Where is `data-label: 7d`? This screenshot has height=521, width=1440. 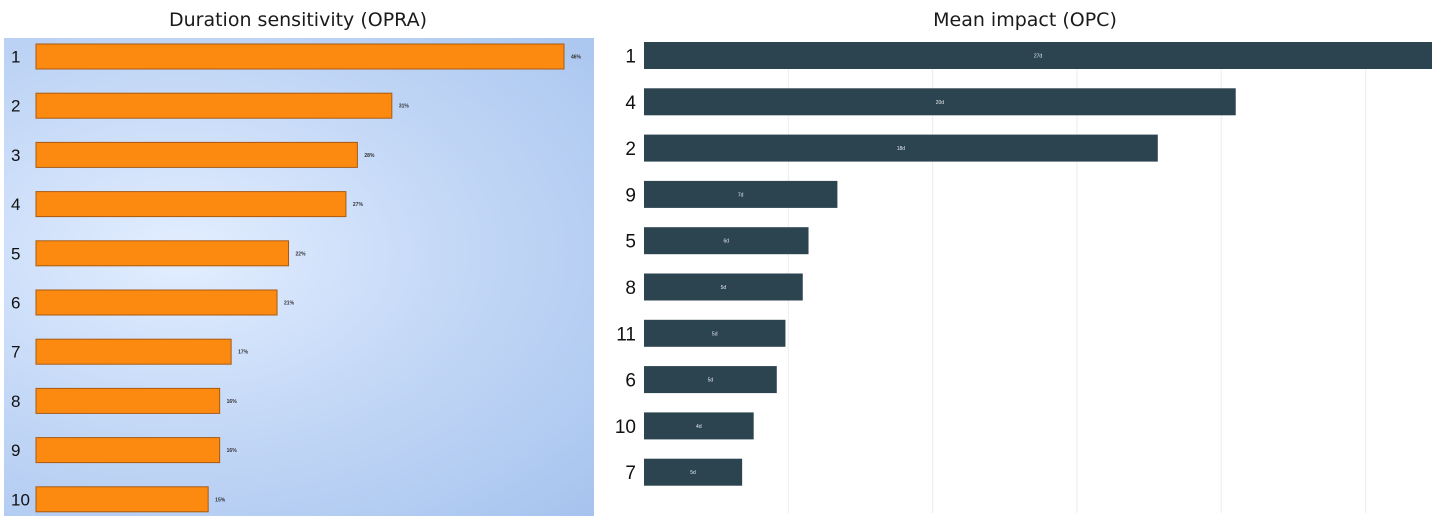
data-label: 7d is located at coordinates (741, 195).